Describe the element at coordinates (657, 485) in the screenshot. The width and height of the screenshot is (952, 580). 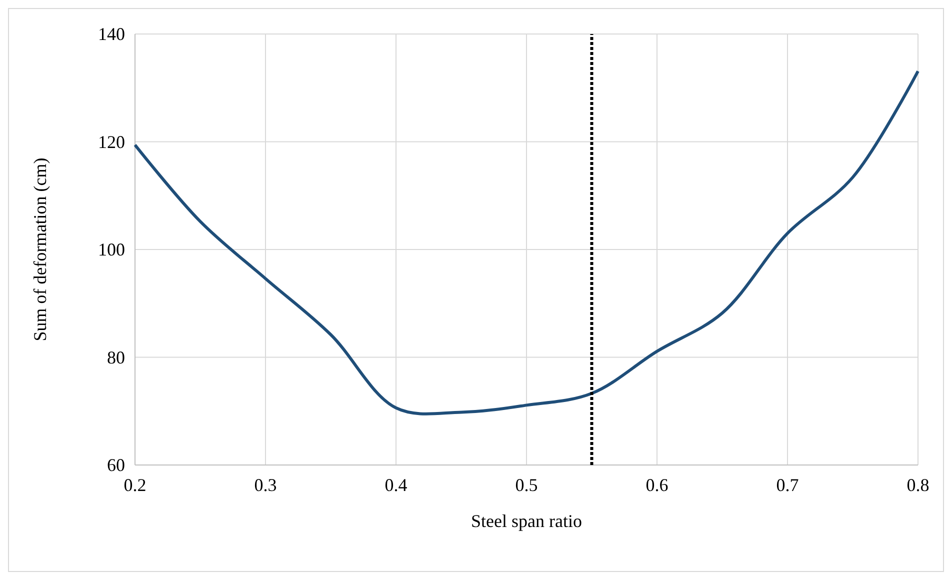
I see `x-tick-label: 0.6` at that location.